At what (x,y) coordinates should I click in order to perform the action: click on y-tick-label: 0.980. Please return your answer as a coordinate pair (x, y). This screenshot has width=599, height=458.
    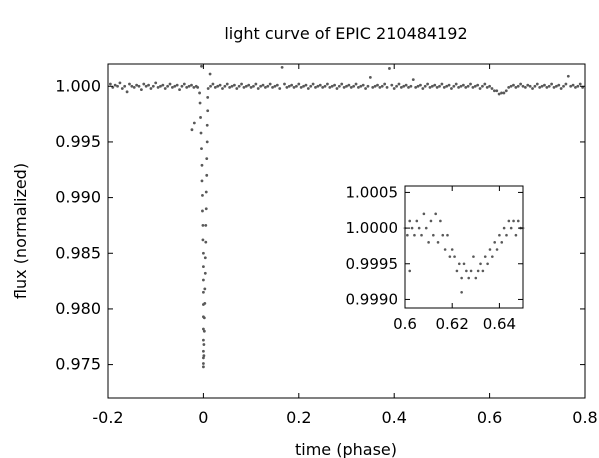
    Looking at the image, I should click on (78, 308).